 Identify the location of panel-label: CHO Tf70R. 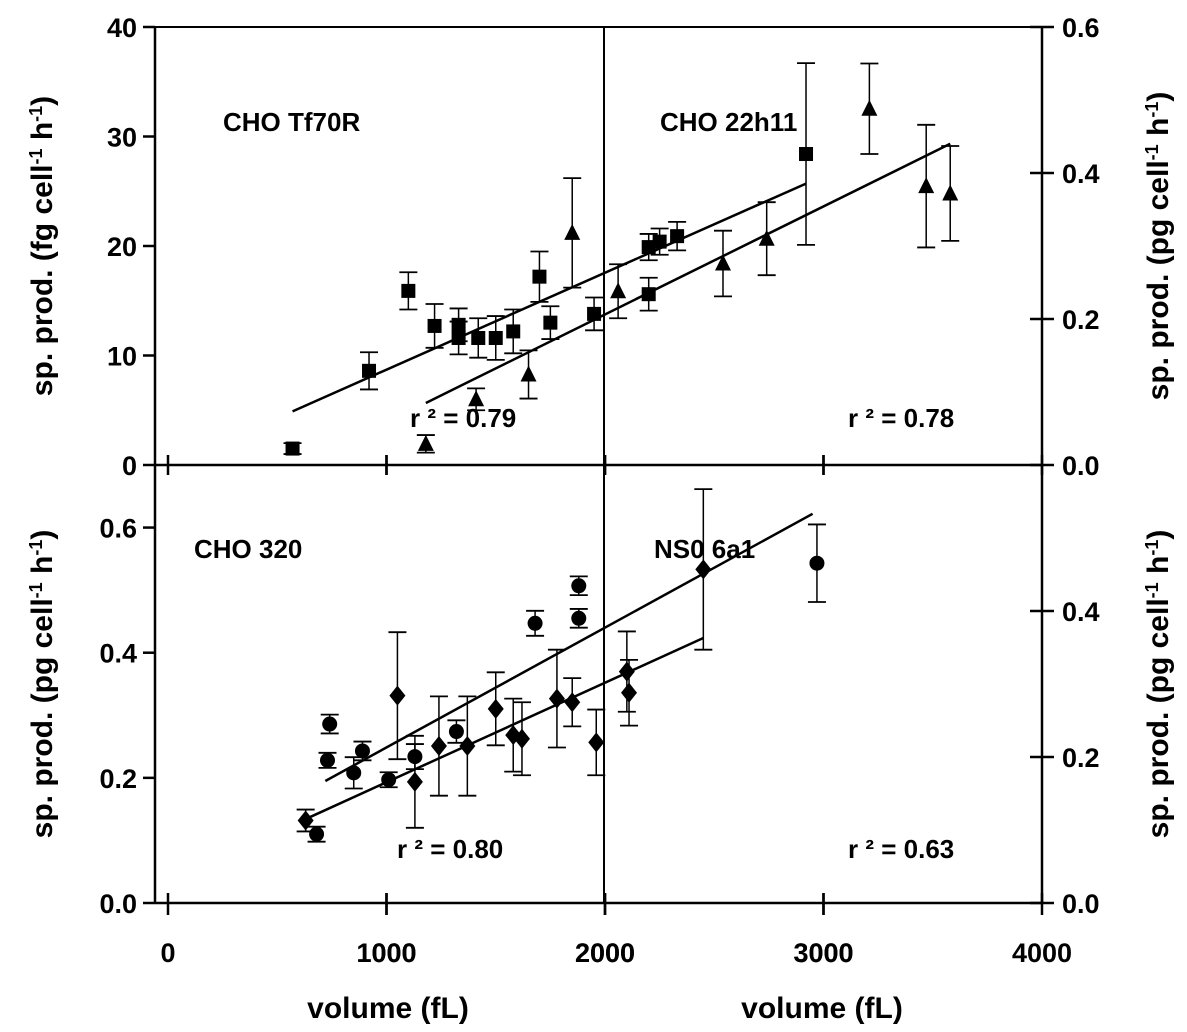
(291, 122).